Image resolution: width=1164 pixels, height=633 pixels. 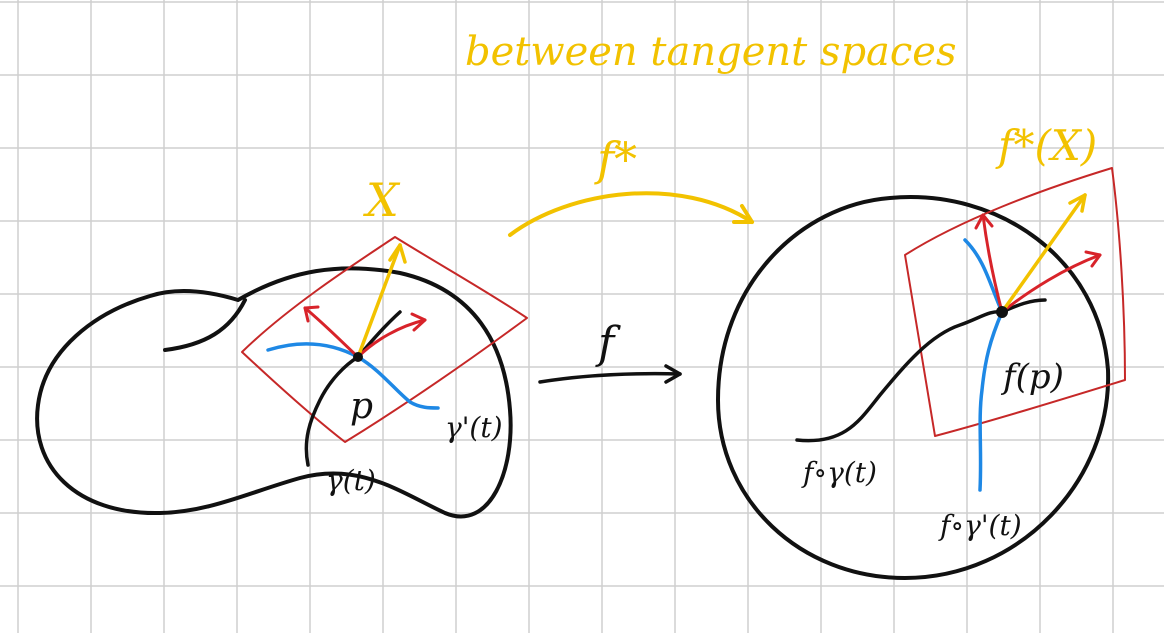 I want to click on f-gamma-prime-curve, so click(x=983, y=365).